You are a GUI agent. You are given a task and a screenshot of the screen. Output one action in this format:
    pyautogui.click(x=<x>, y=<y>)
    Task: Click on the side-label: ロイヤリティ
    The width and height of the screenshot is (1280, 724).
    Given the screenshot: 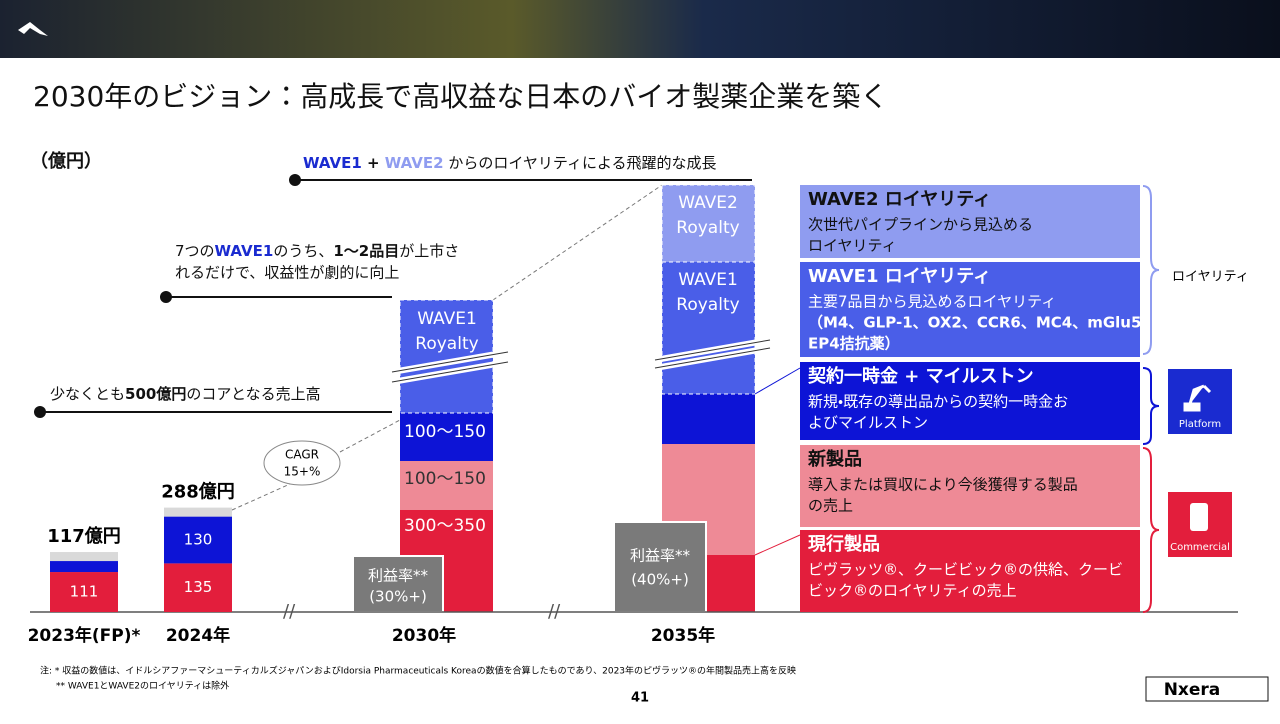 What is the action you would take?
    pyautogui.click(x=1210, y=277)
    